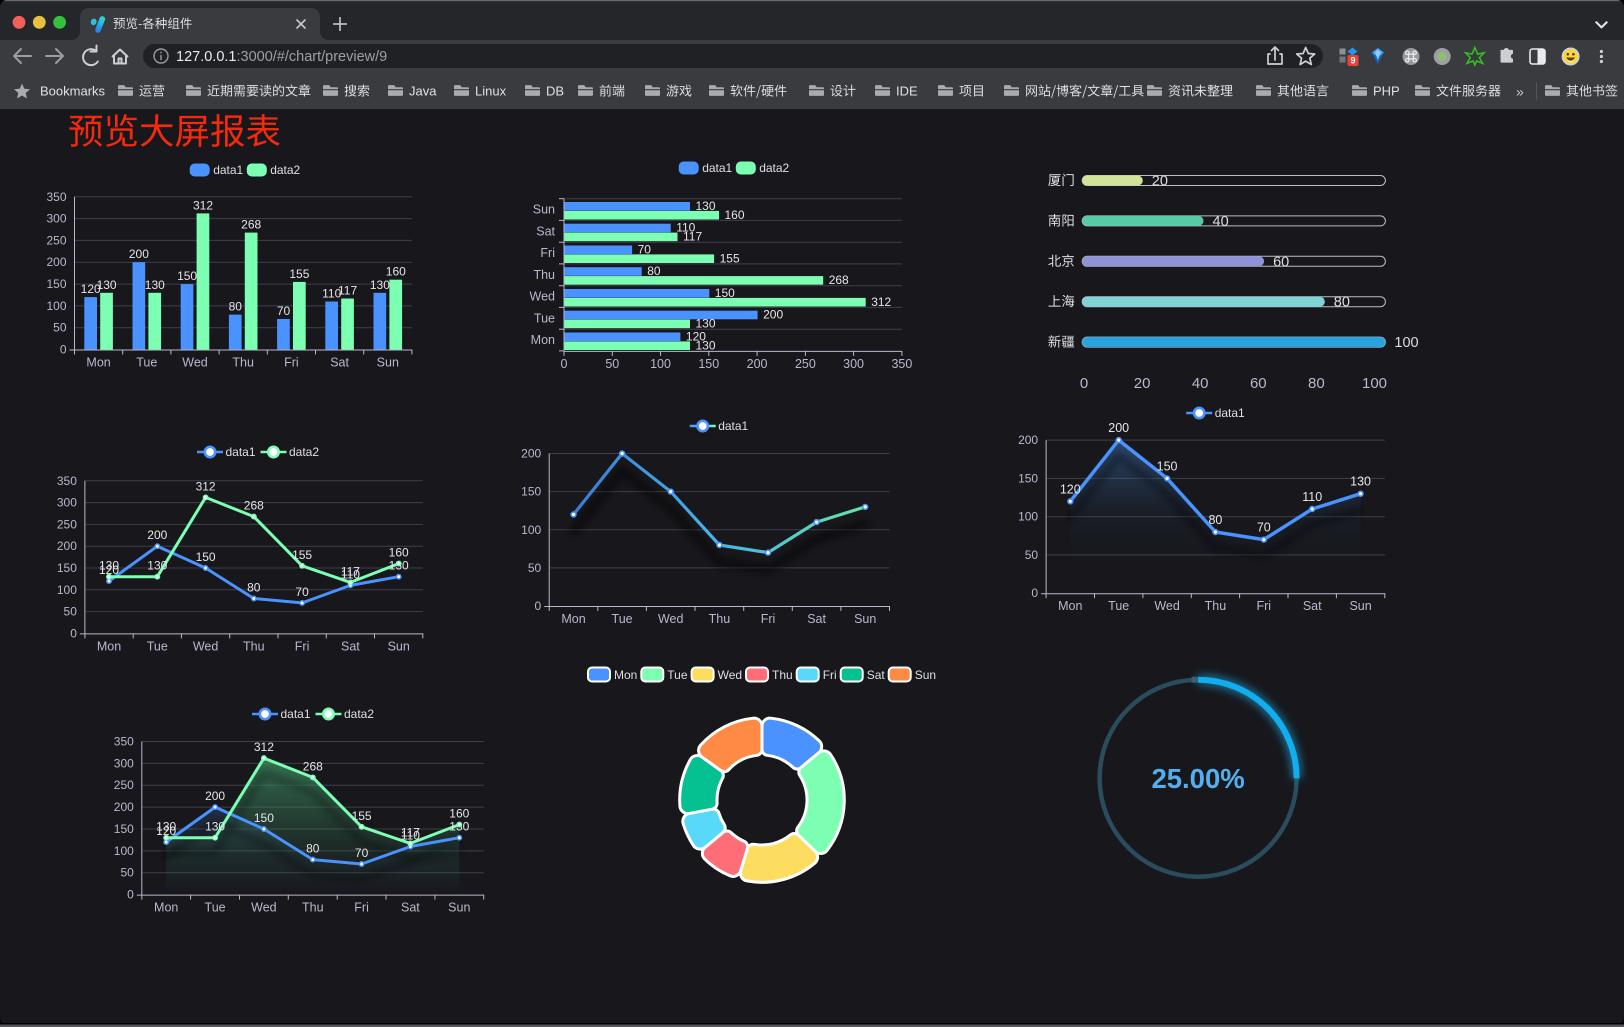 The image size is (1624, 1027). What do you see at coordinates (1386, 91) in the screenshot?
I see `svg-text: PHP` at bounding box center [1386, 91].